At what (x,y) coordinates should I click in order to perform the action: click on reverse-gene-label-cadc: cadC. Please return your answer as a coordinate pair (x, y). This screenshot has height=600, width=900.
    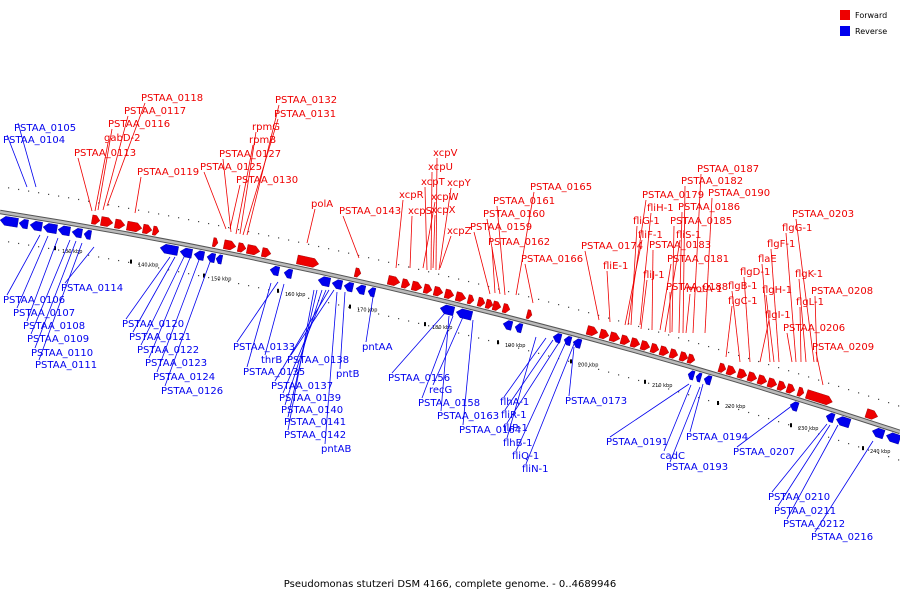
    Looking at the image, I should click on (672, 456).